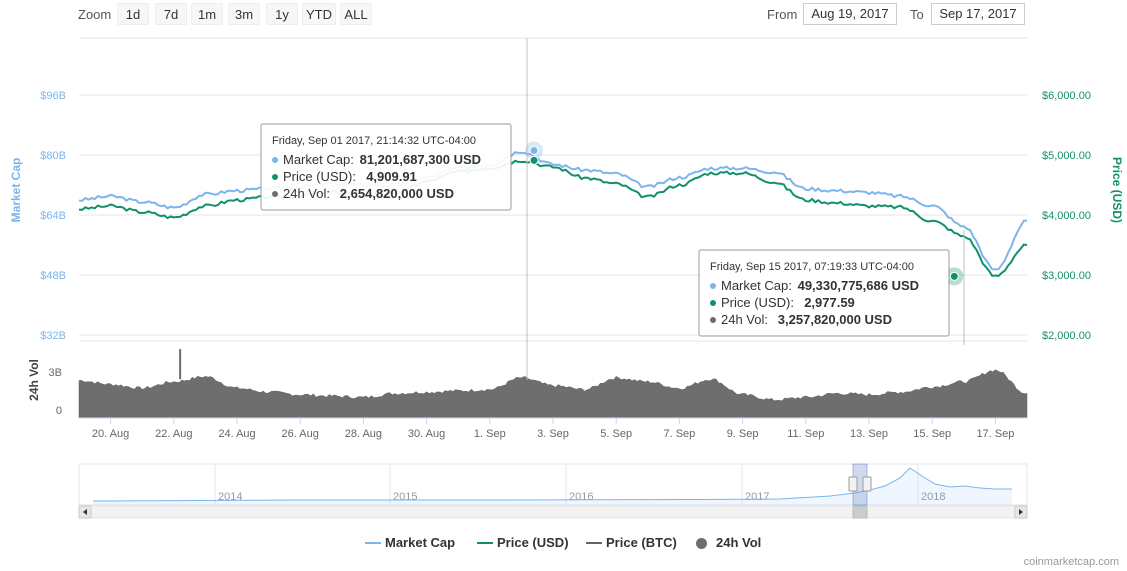 The width and height of the screenshot is (1127, 571). I want to click on left-axis-tick-label: $32B, so click(53, 336).